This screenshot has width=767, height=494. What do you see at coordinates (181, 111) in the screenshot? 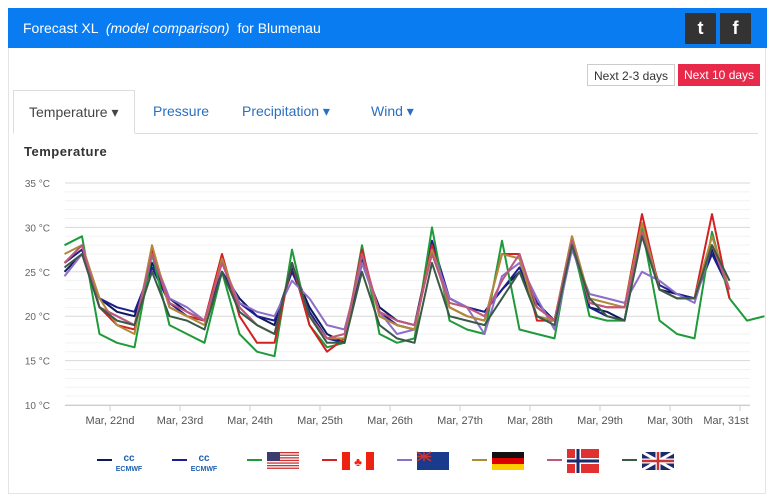
I see `tab-pressure: Pressure` at bounding box center [181, 111].